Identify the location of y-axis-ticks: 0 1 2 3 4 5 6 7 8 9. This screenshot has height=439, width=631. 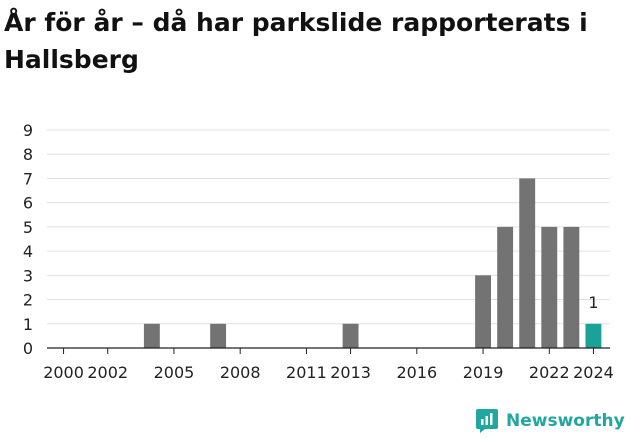
(28, 239).